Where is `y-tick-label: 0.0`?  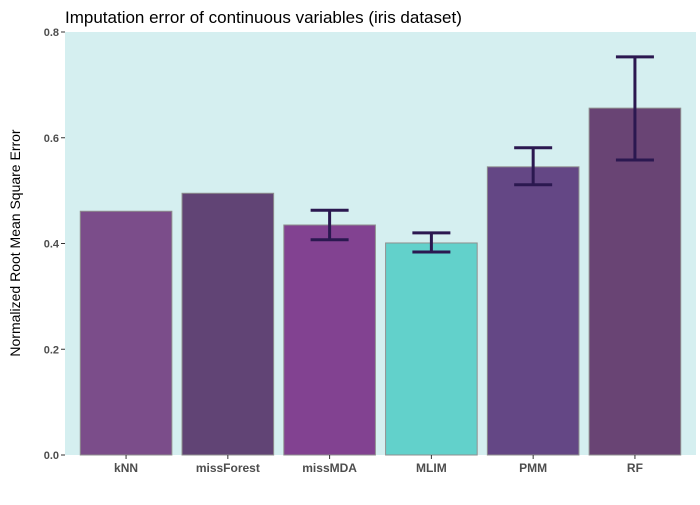 y-tick-label: 0.0 is located at coordinates (51, 456).